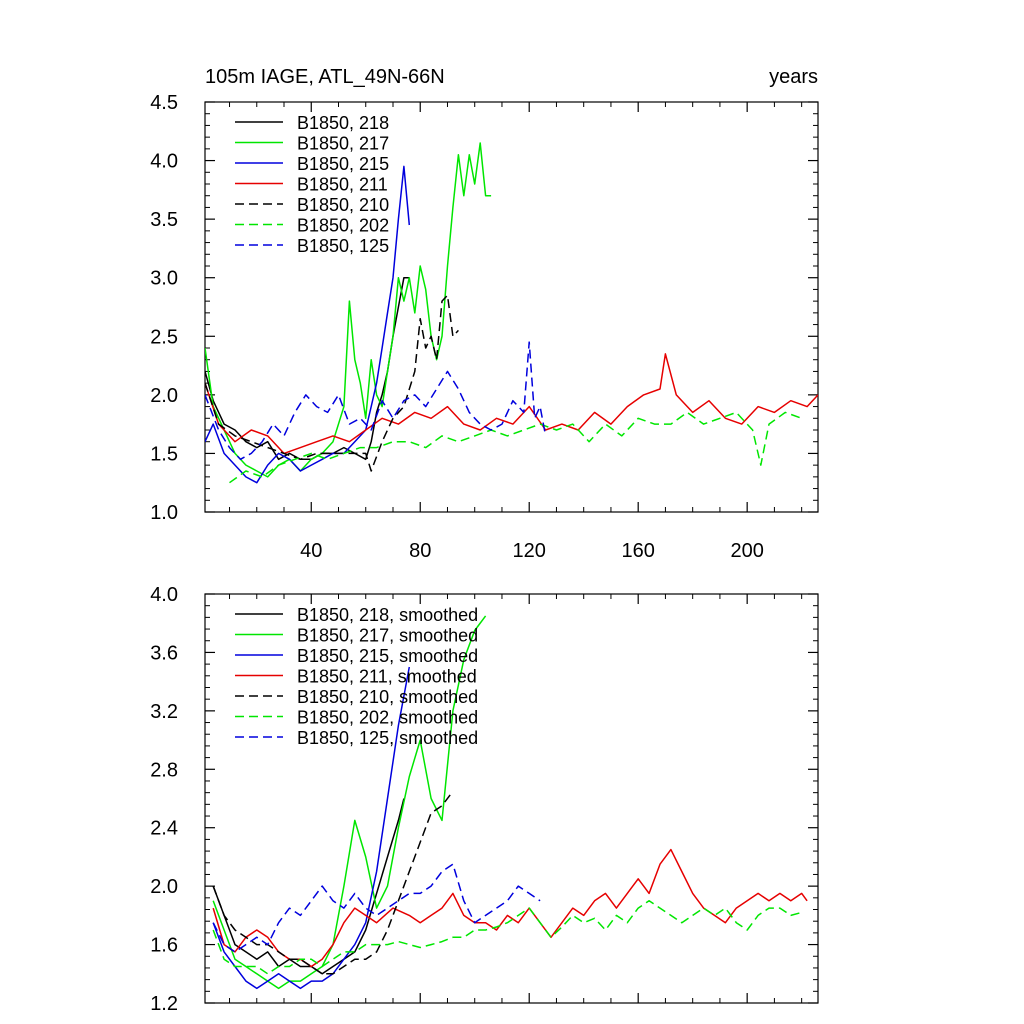 The image size is (1024, 1024). I want to click on y-tick-label: 2.8, so click(164, 770).